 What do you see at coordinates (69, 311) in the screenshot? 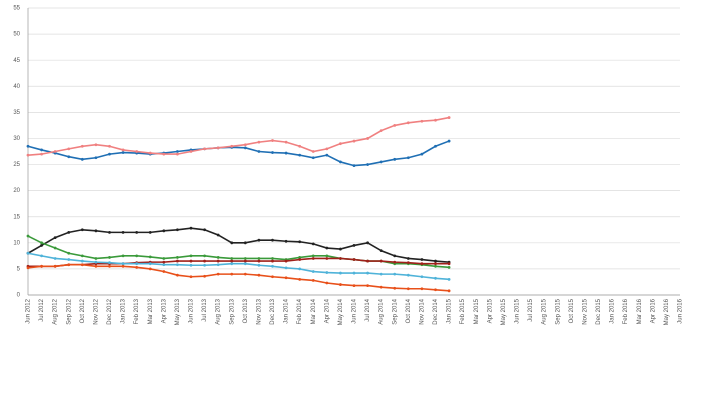
I see `x-tick-label: Sep 2012` at bounding box center [69, 311].